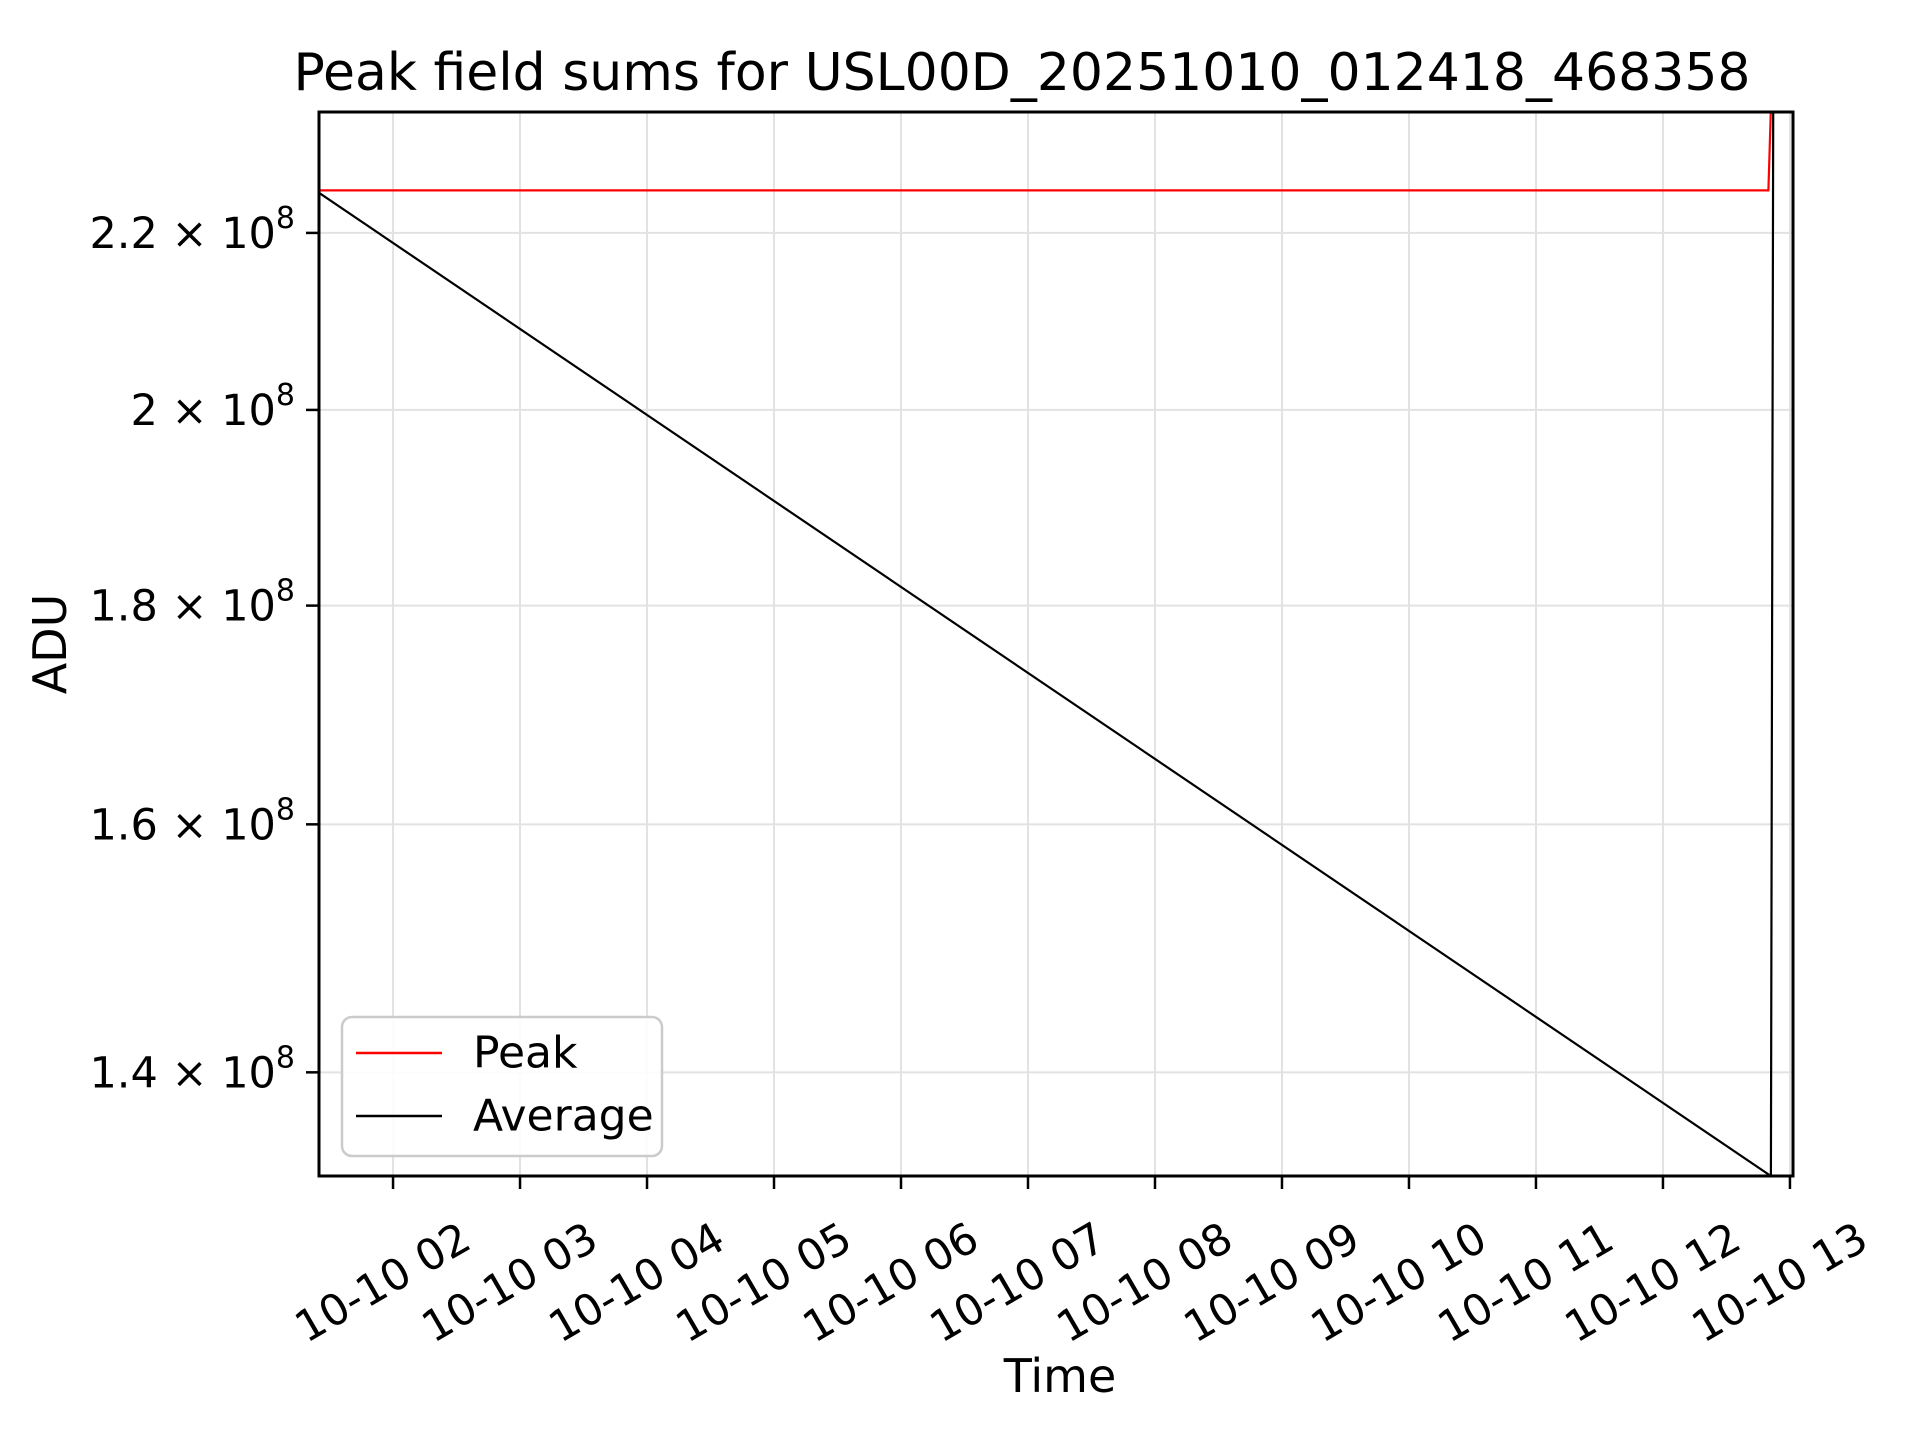 The height and width of the screenshot is (1444, 1920). I want to click on series-line-peak, so click(1045, 152).